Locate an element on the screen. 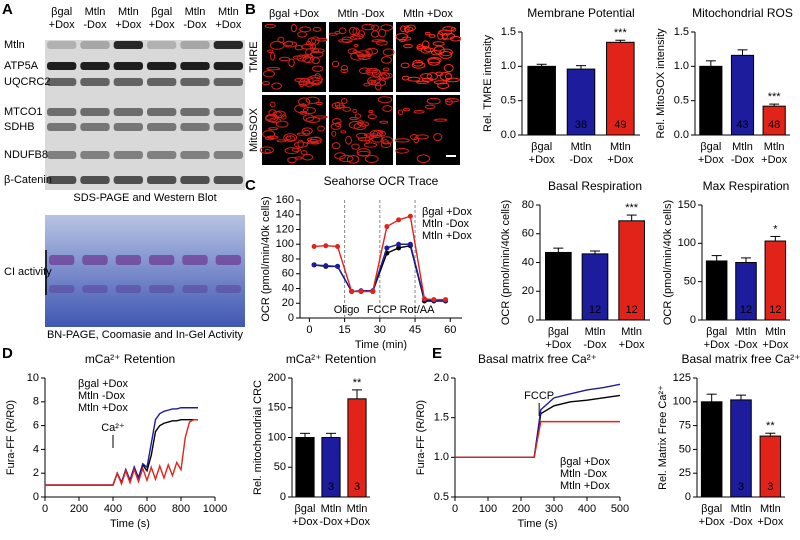  legend-entry: Mtln -Dox is located at coordinates (102, 396).